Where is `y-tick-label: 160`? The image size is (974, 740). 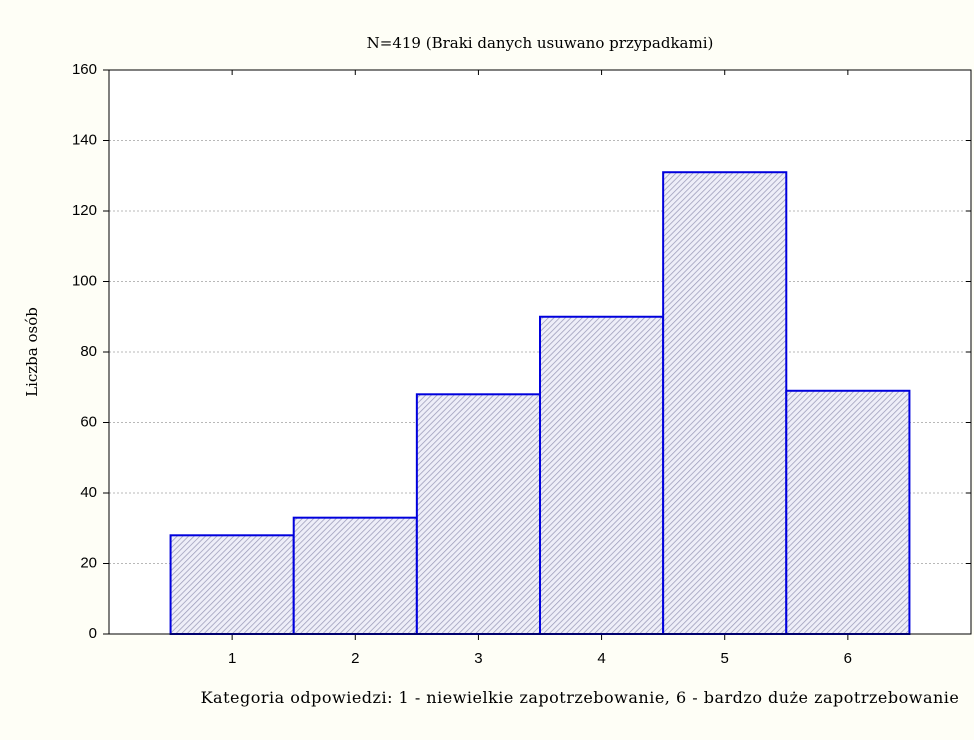
y-tick-label: 160 is located at coordinates (84, 69).